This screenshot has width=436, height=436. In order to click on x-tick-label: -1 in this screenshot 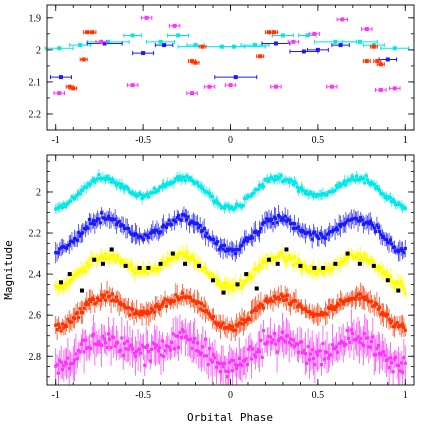, I will do `click(56, 395)`.